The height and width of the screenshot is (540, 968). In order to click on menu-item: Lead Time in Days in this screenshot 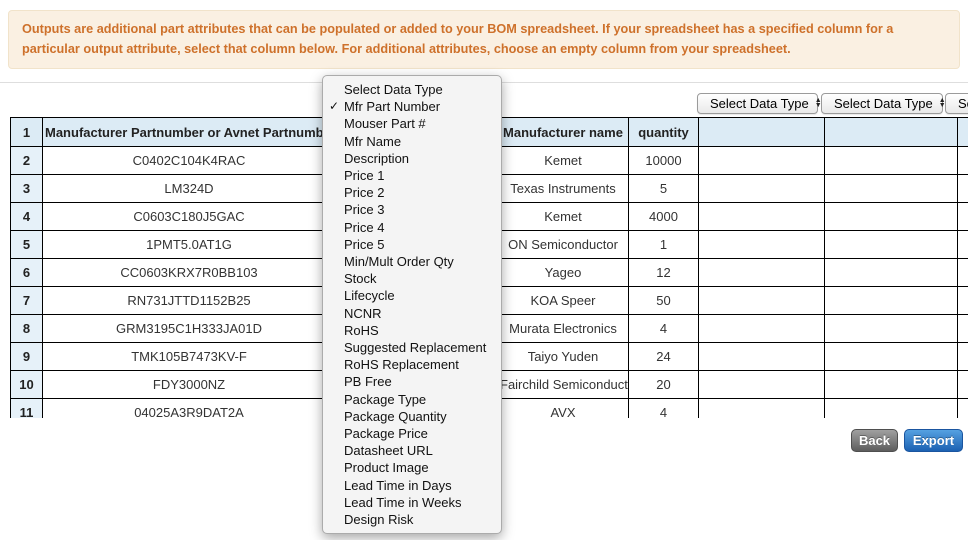, I will do `click(412, 485)`.